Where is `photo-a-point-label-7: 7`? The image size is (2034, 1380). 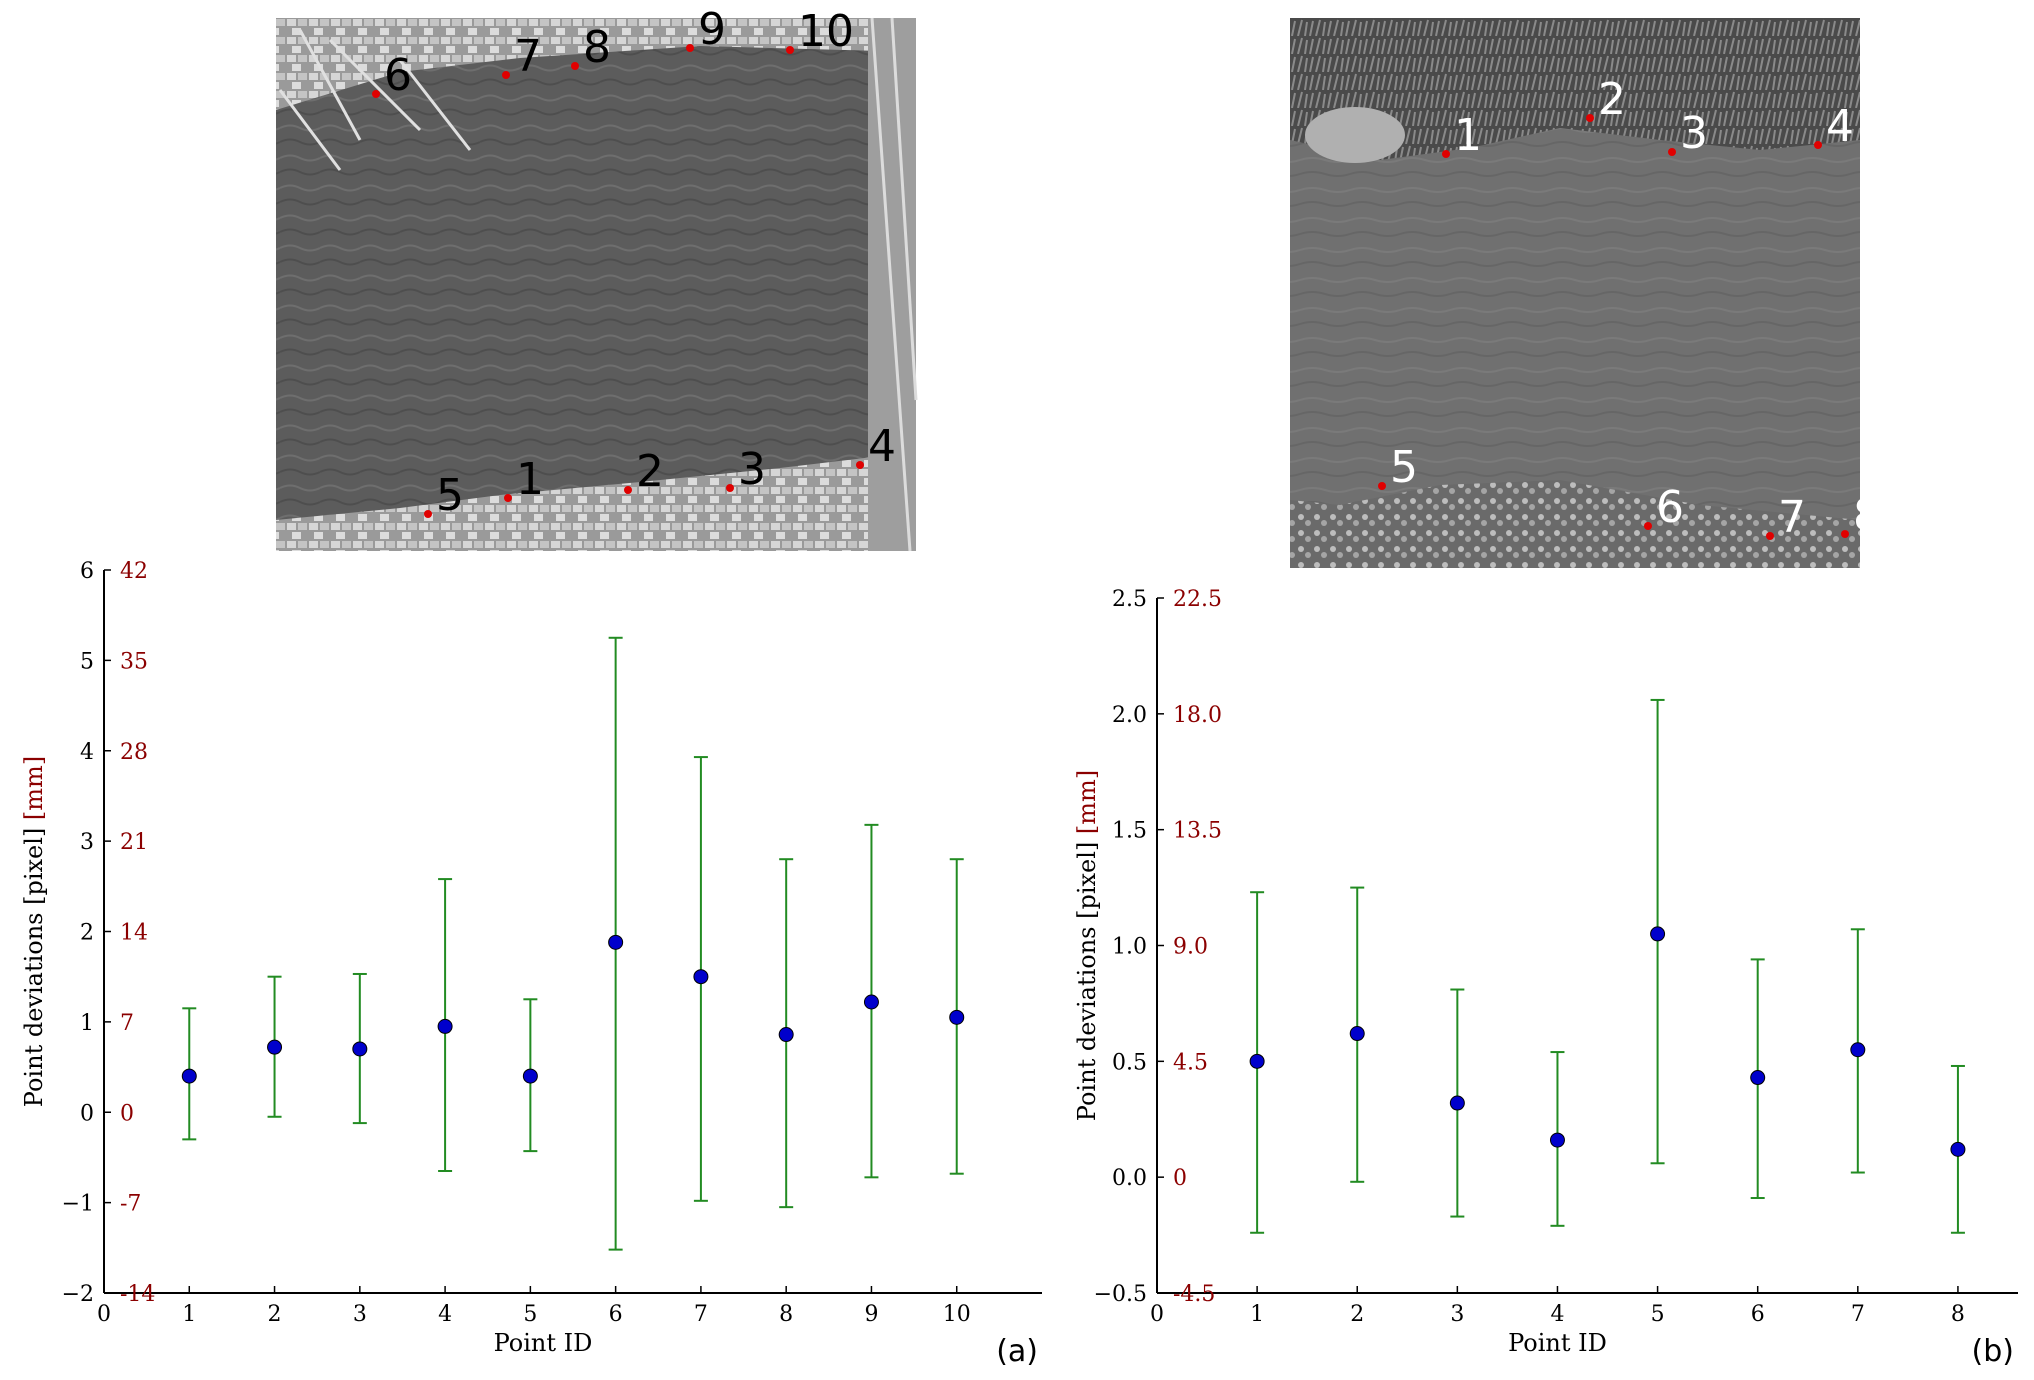
photo-a-point-label-7: 7 is located at coordinates (528, 56).